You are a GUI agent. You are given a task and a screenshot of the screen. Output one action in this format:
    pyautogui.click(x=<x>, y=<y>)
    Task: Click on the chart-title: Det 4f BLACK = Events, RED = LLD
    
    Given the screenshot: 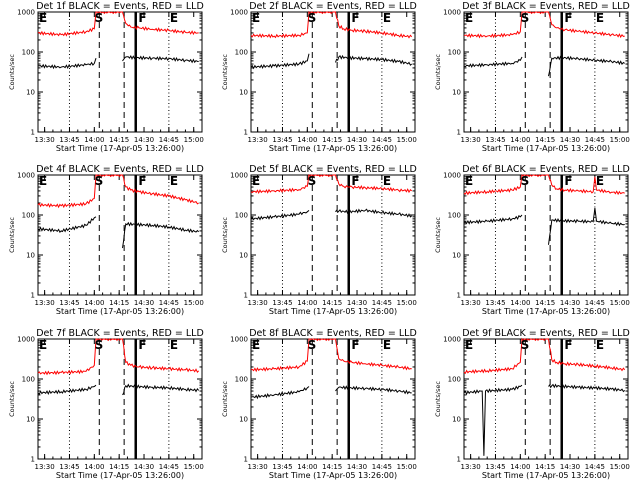 What is the action you would take?
    pyautogui.click(x=120, y=169)
    